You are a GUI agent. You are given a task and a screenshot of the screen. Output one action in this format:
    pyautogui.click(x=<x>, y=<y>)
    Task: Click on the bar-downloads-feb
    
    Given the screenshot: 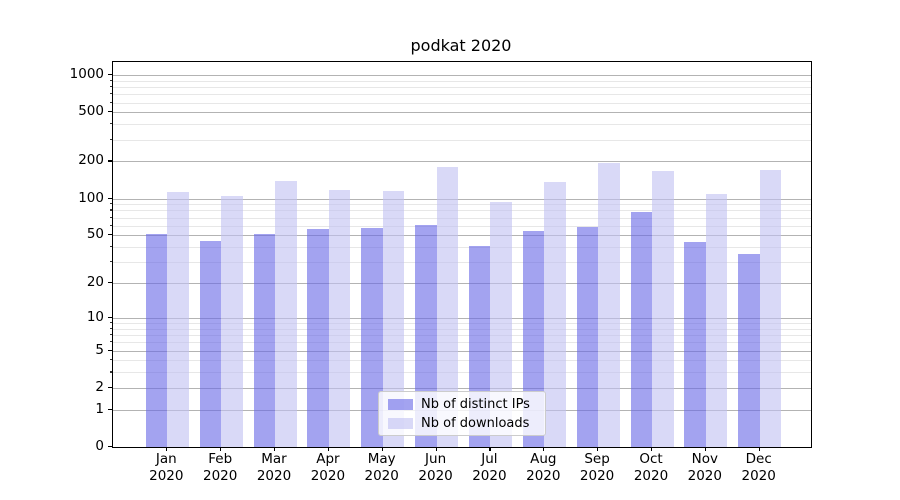 What is the action you would take?
    pyautogui.click(x=232, y=321)
    